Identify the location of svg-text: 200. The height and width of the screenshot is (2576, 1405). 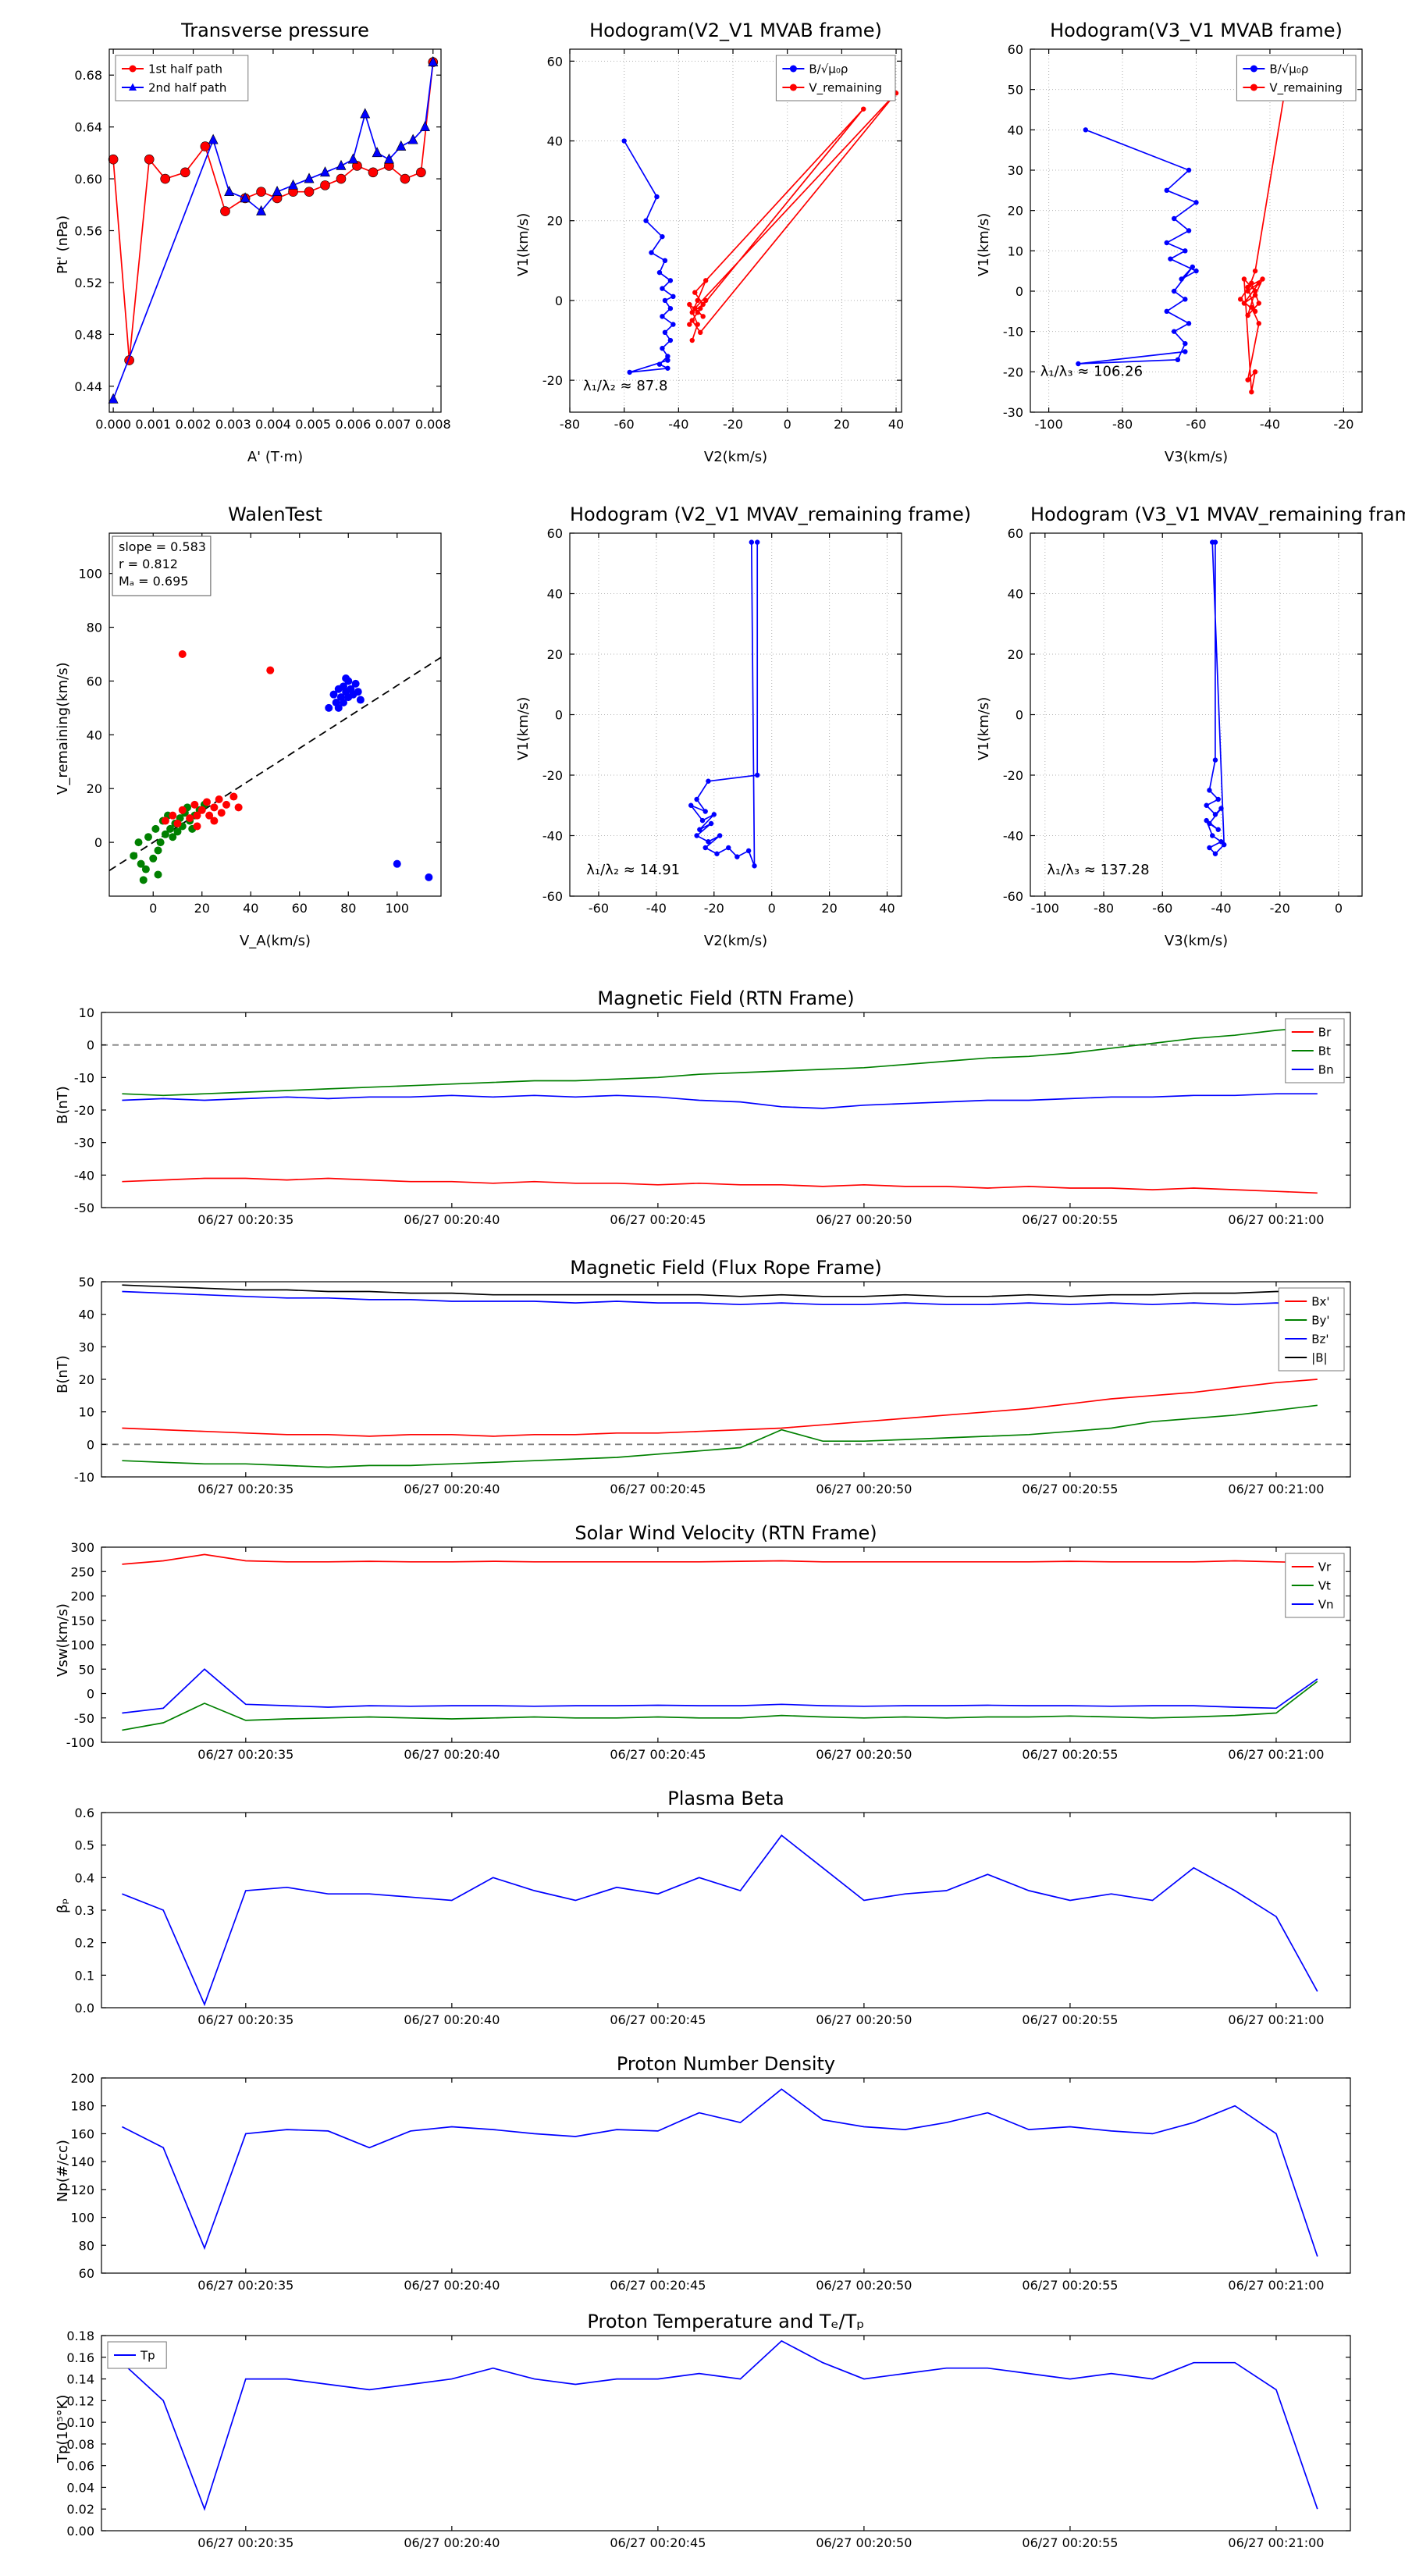
(82, 1596).